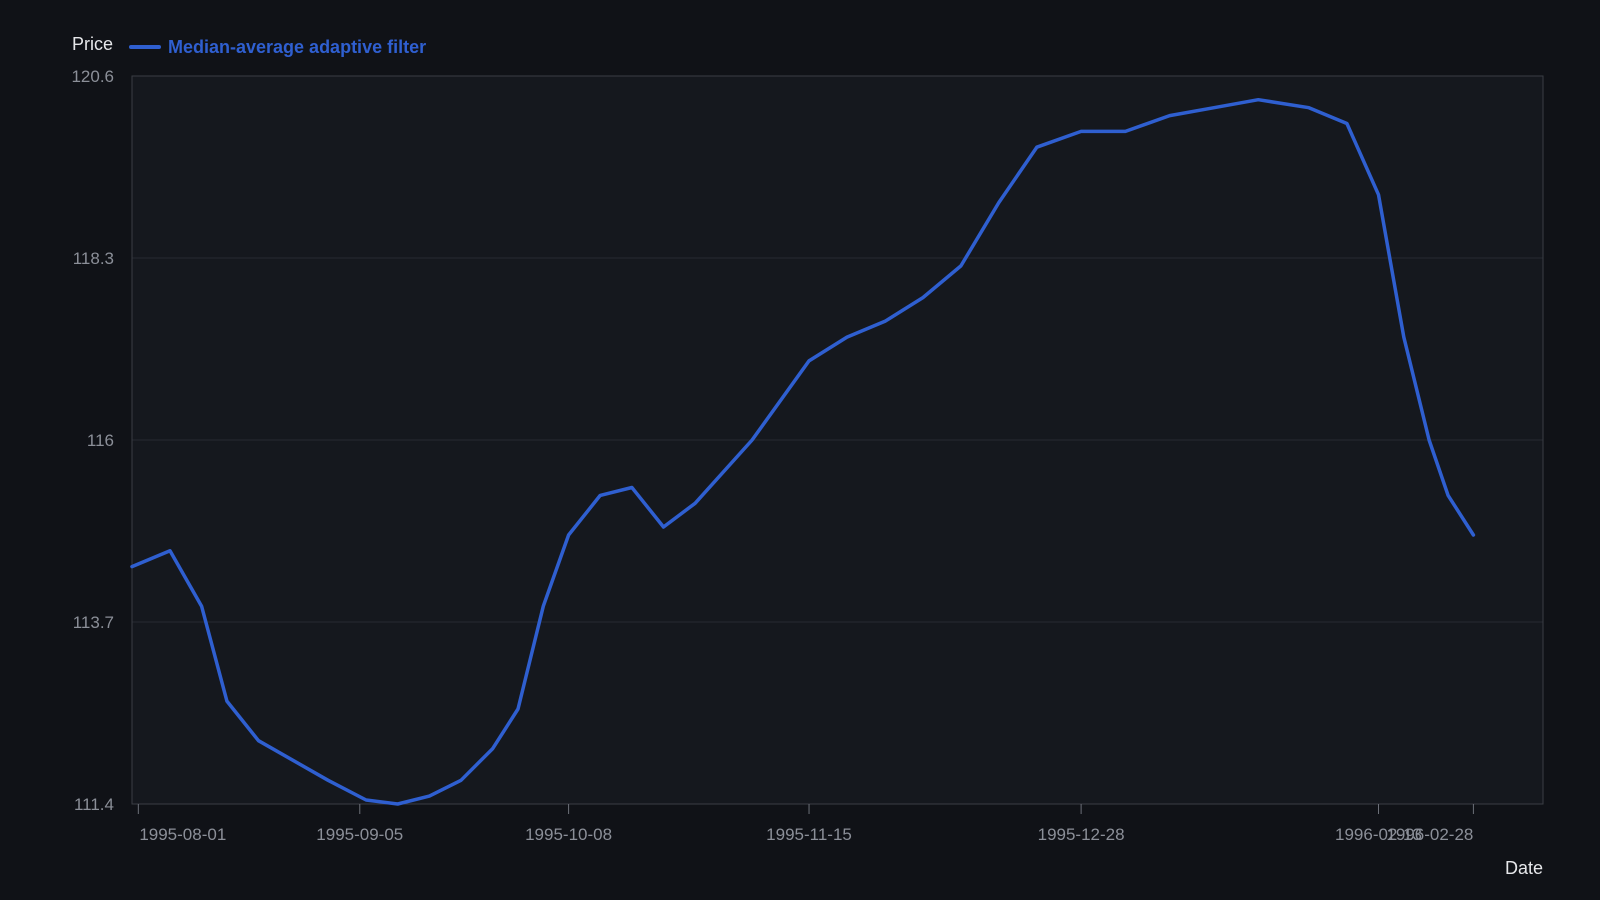  I want to click on x-tick-label: 1995-10-08, so click(568, 834).